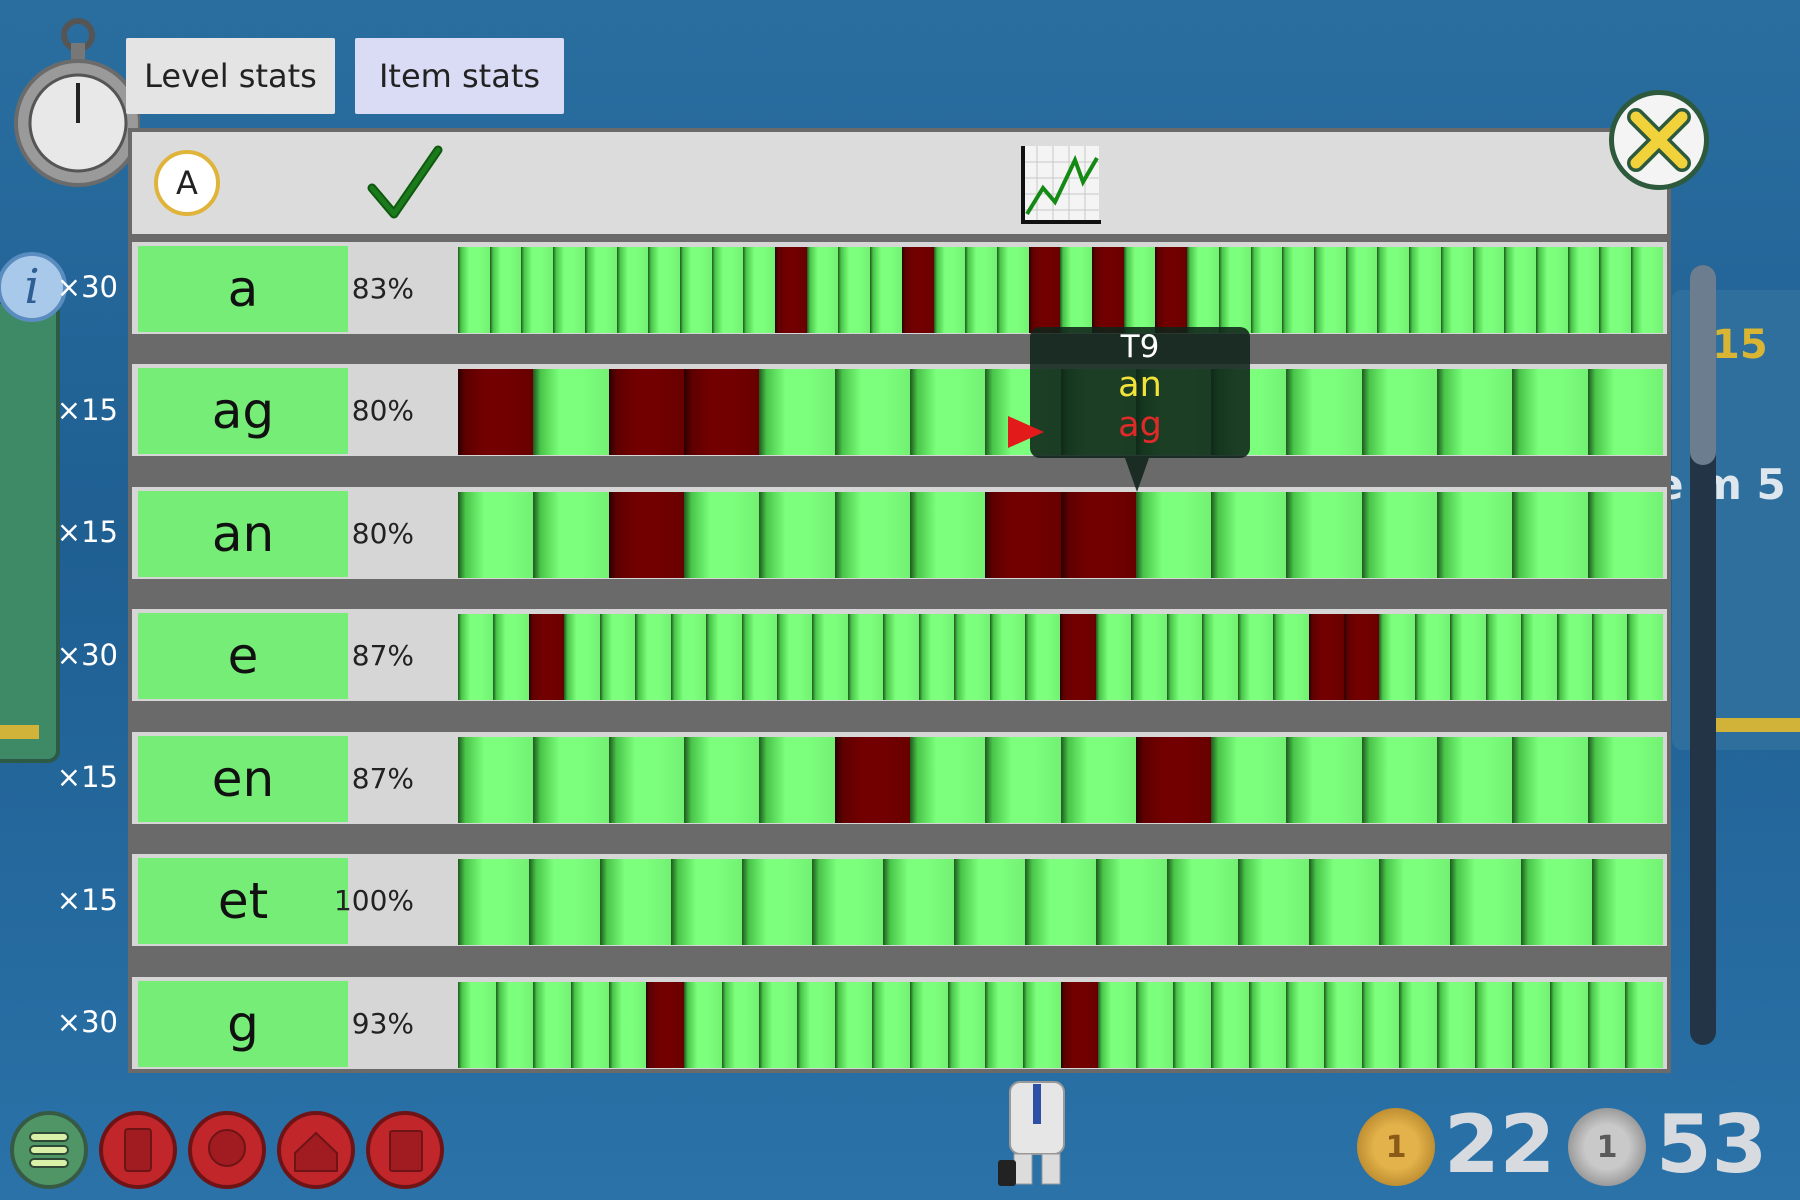 This screenshot has width=1800, height=1200. Describe the element at coordinates (1703, 655) in the screenshot. I see `scrollbar` at that location.